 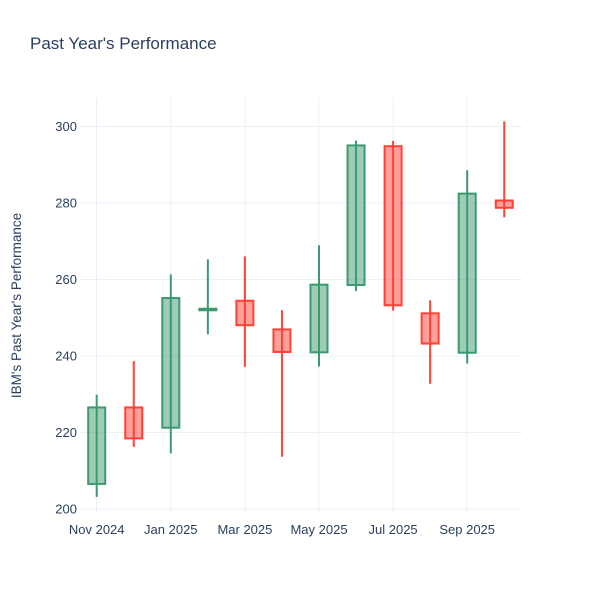 I want to click on x-tick-label: Sep 2025, so click(x=467, y=529).